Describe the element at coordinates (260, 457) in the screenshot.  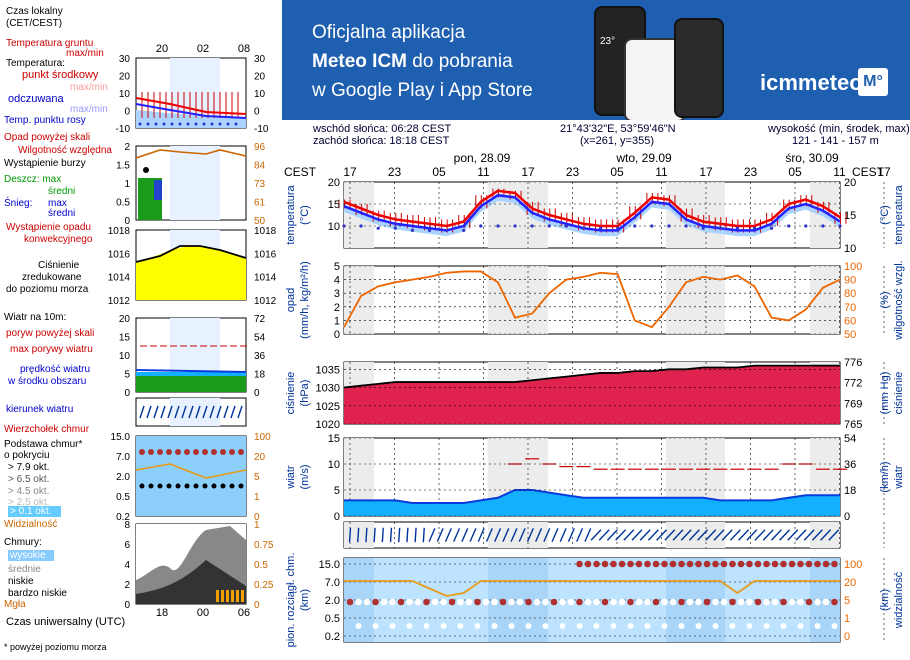
I see `legend-vis-tick: 20` at that location.